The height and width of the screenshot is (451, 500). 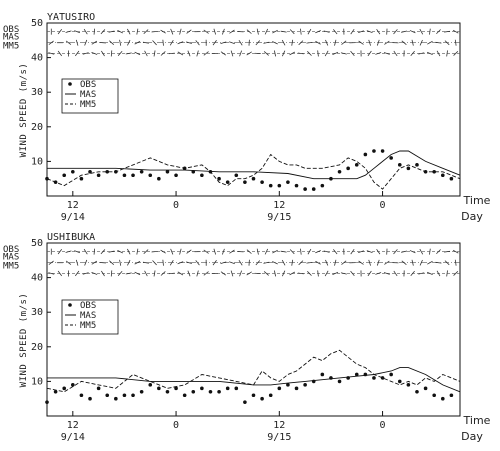 What do you see at coordinates (477, 420) in the screenshot?
I see `x-axis-time-label: Time` at bounding box center [477, 420].